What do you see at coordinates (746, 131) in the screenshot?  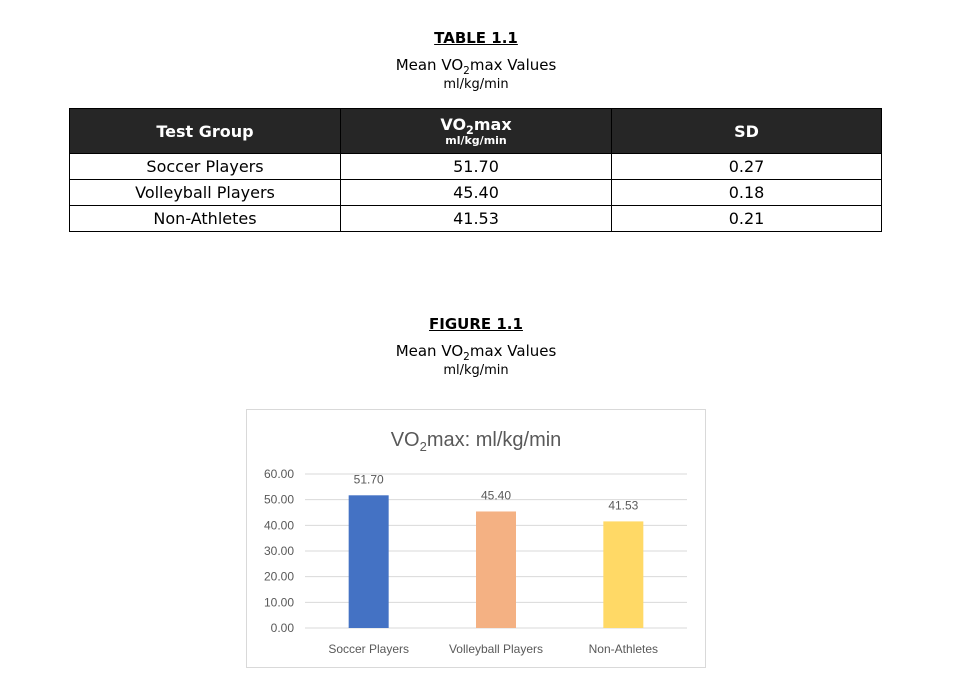 I see `column-header-sd: SD` at bounding box center [746, 131].